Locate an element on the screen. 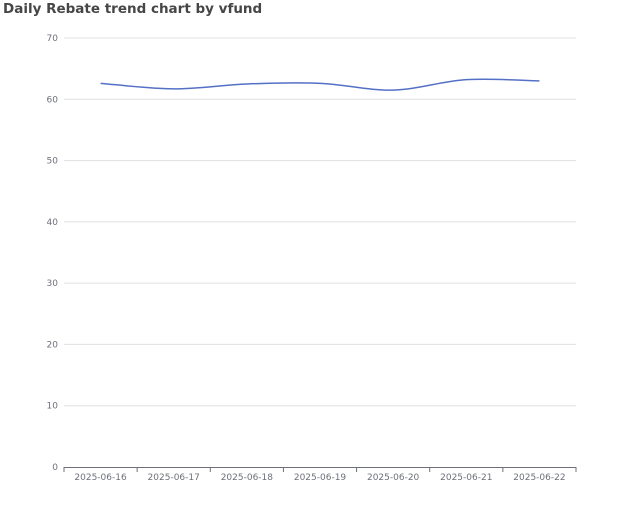 The width and height of the screenshot is (640, 512). series-line is located at coordinates (320, 84).